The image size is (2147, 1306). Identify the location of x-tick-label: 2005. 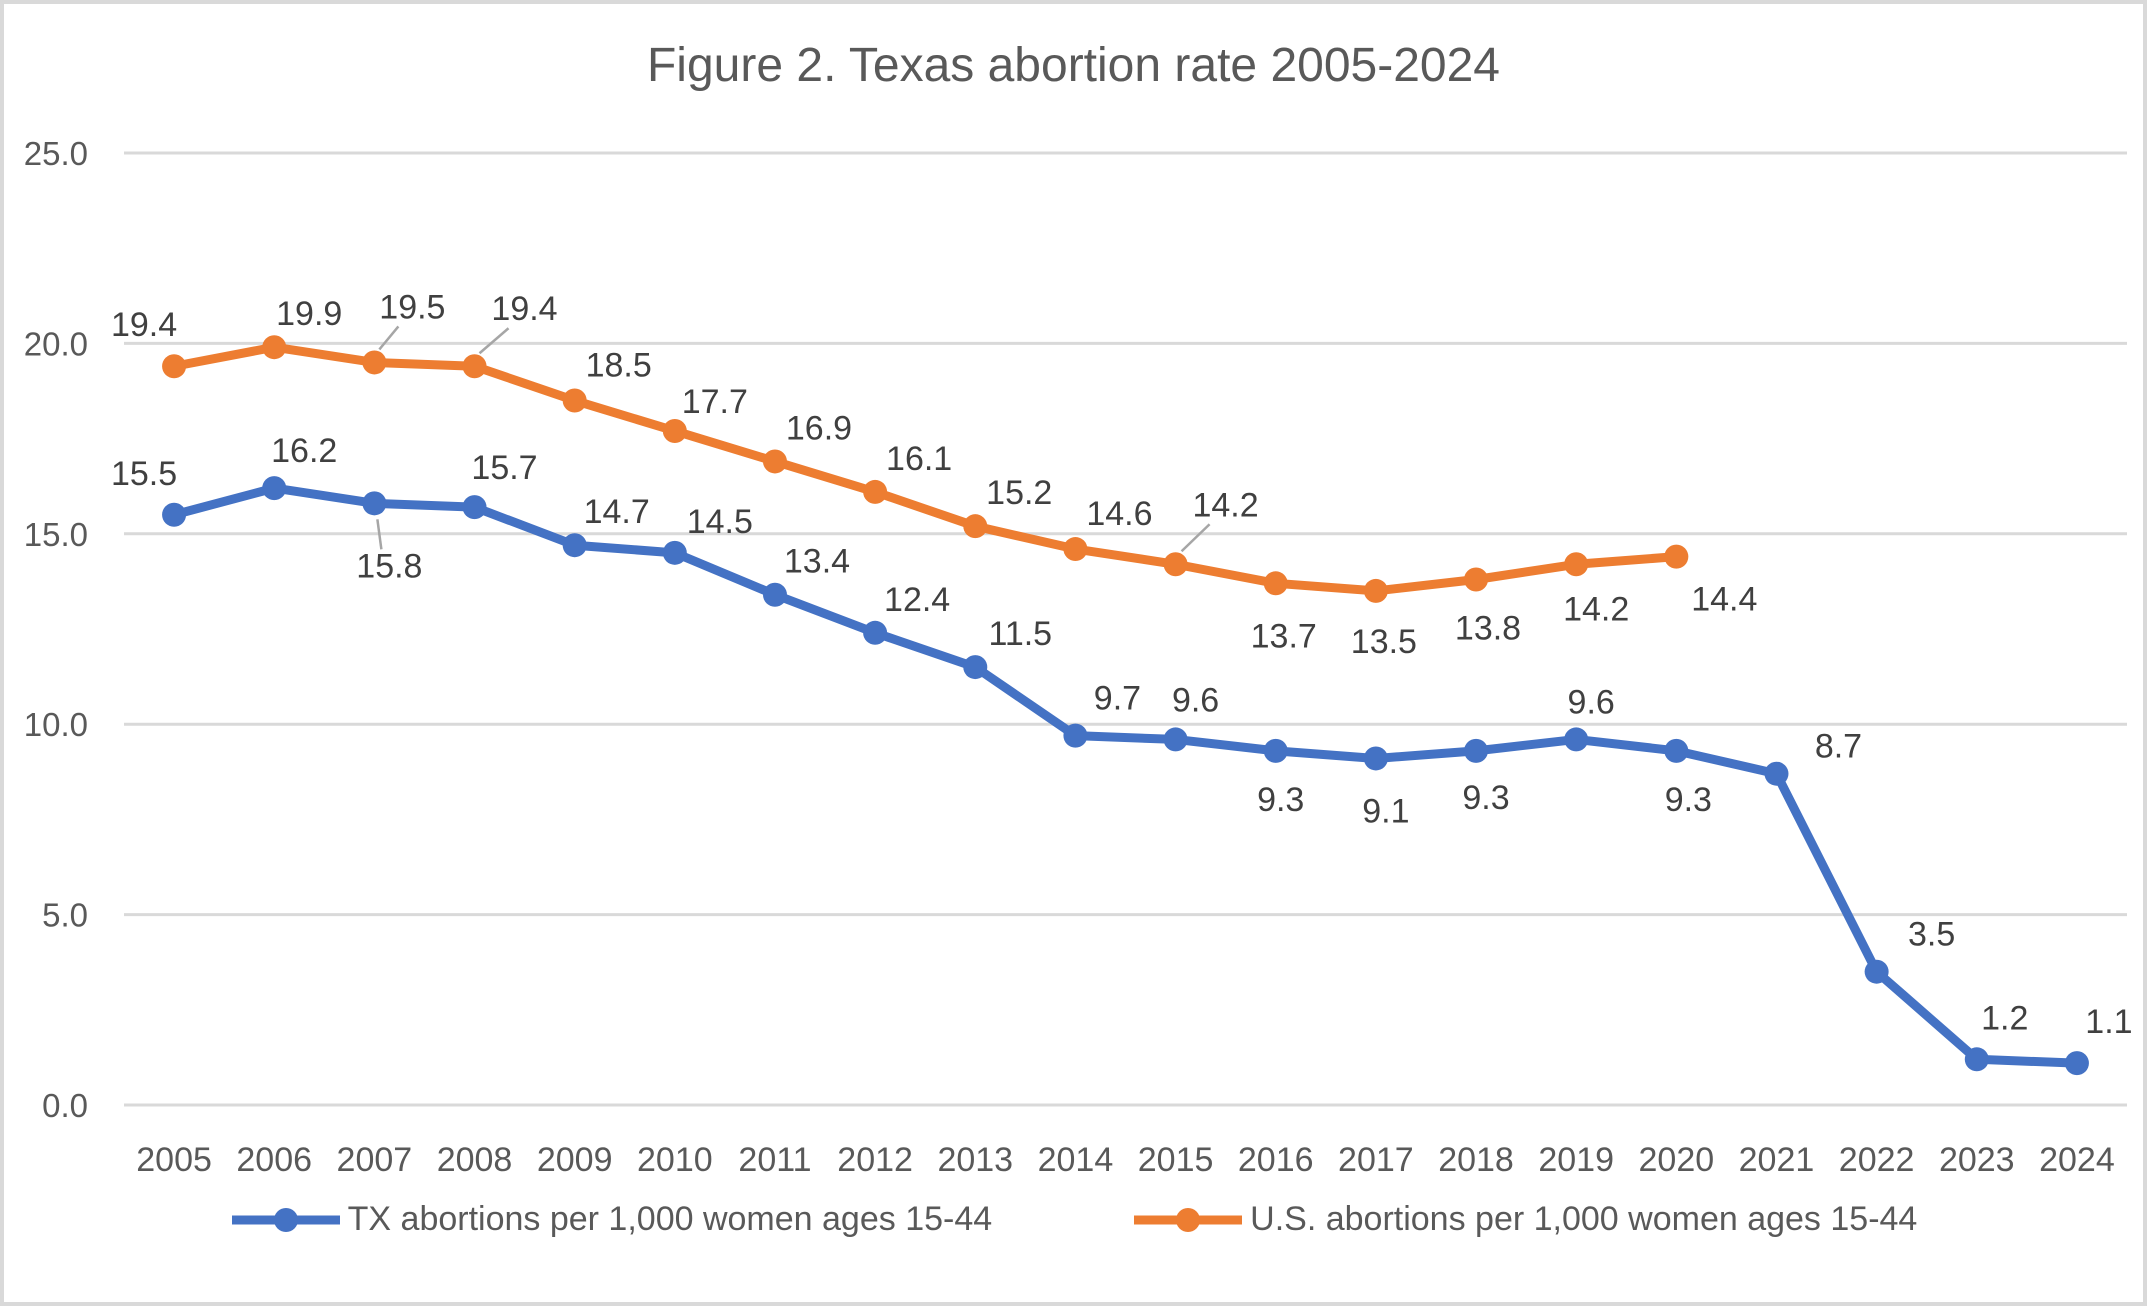
(174, 1160).